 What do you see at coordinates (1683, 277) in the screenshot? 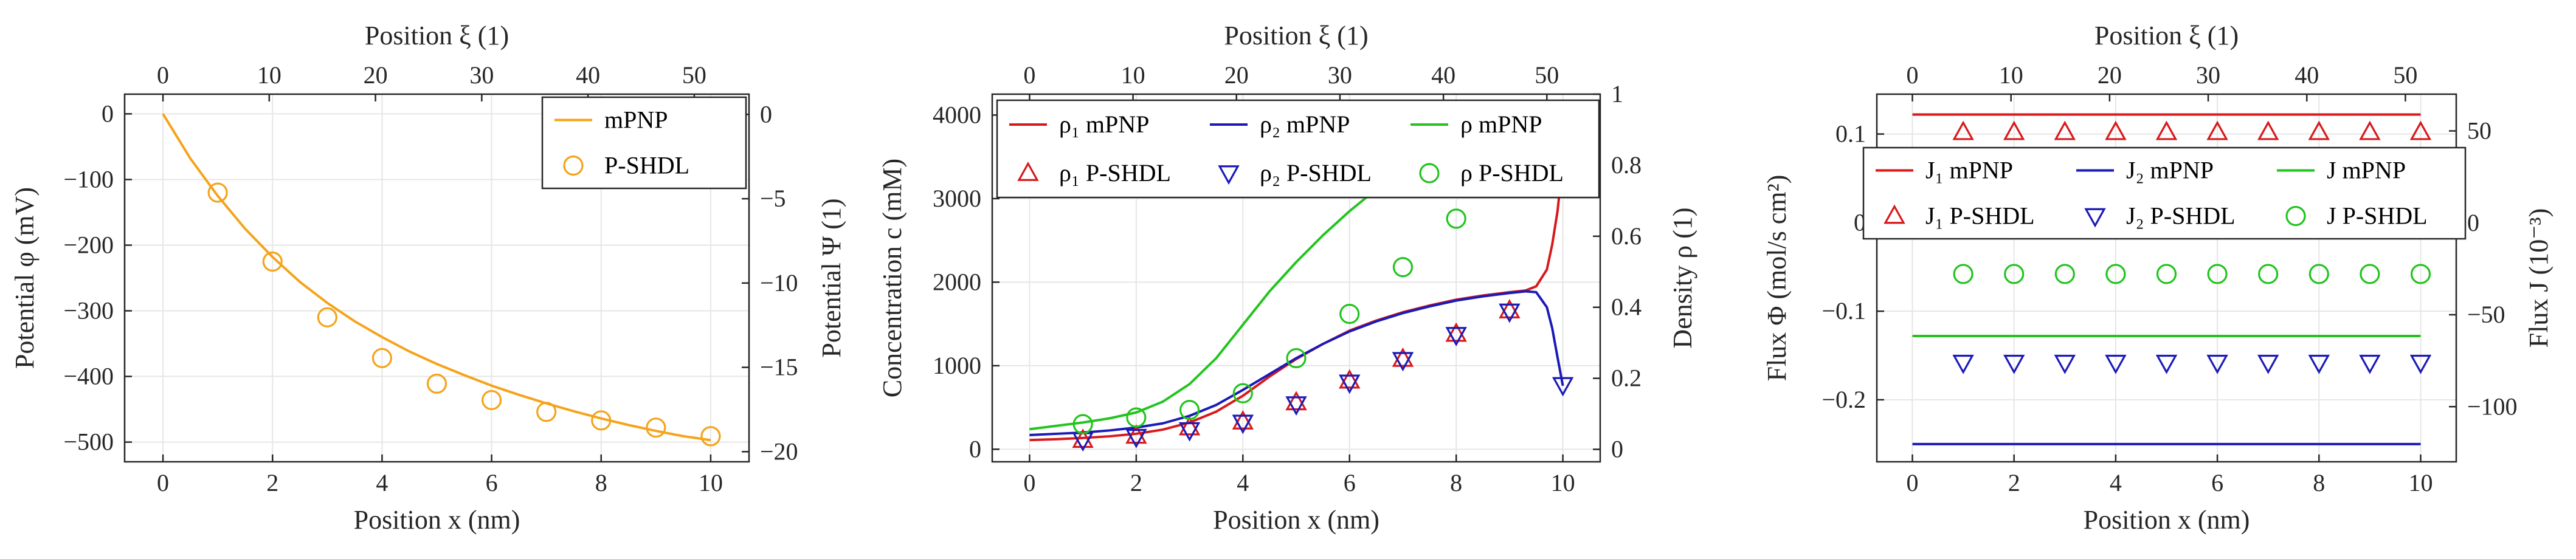
I see `right-y-axis-label: Density ρ (1)` at bounding box center [1683, 277].